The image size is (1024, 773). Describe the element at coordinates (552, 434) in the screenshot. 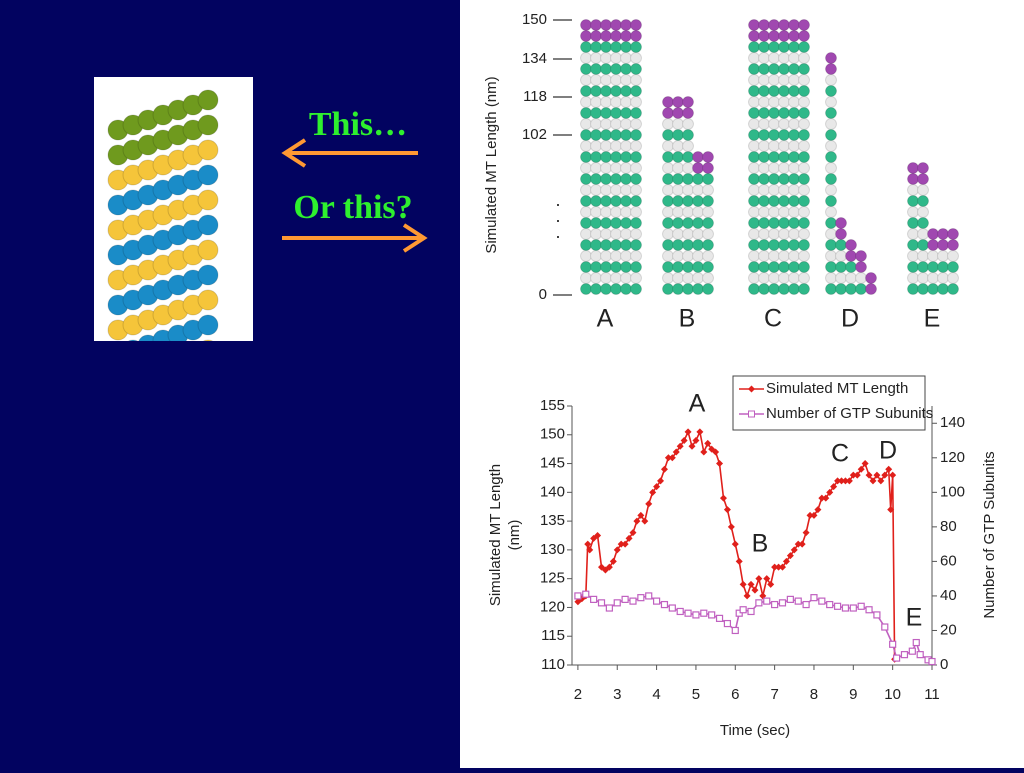

I see `y-tick-label: 150` at that location.